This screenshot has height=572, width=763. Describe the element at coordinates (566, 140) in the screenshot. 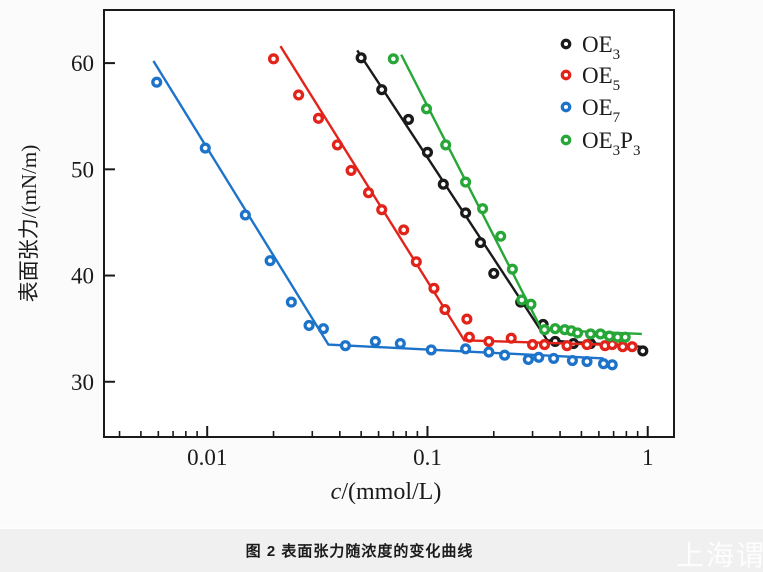

I see `legend-marker-OE3P3` at that location.